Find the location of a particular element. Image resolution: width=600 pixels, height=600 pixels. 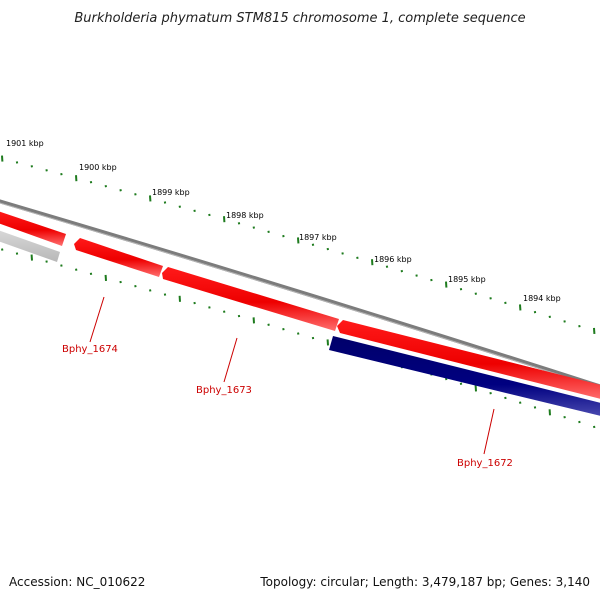

gene-label-bphy-1672: Bphy_1672 is located at coordinates (485, 463).